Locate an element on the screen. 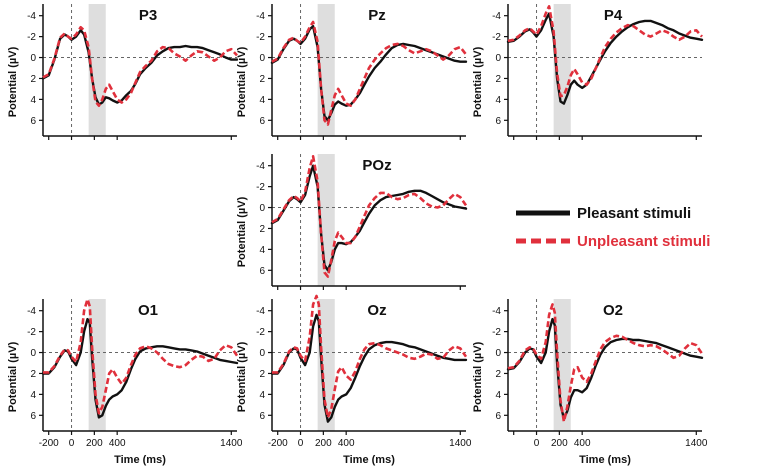 The width and height of the screenshot is (757, 476). panel-p4: -4 -2 0 2 4 6 Potential (µV) P4 is located at coordinates (588, 72).